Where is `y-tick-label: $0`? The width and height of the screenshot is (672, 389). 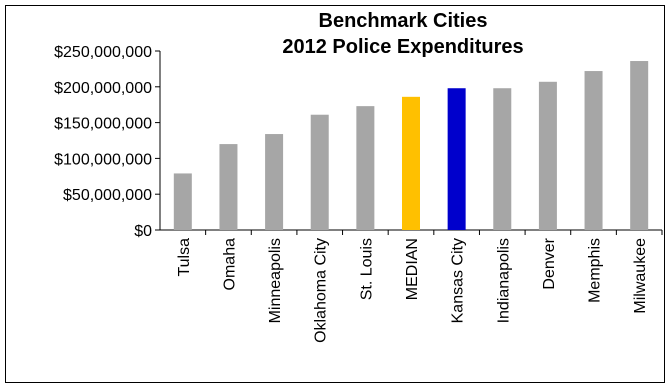
y-tick-label: $0 is located at coordinates (143, 231).